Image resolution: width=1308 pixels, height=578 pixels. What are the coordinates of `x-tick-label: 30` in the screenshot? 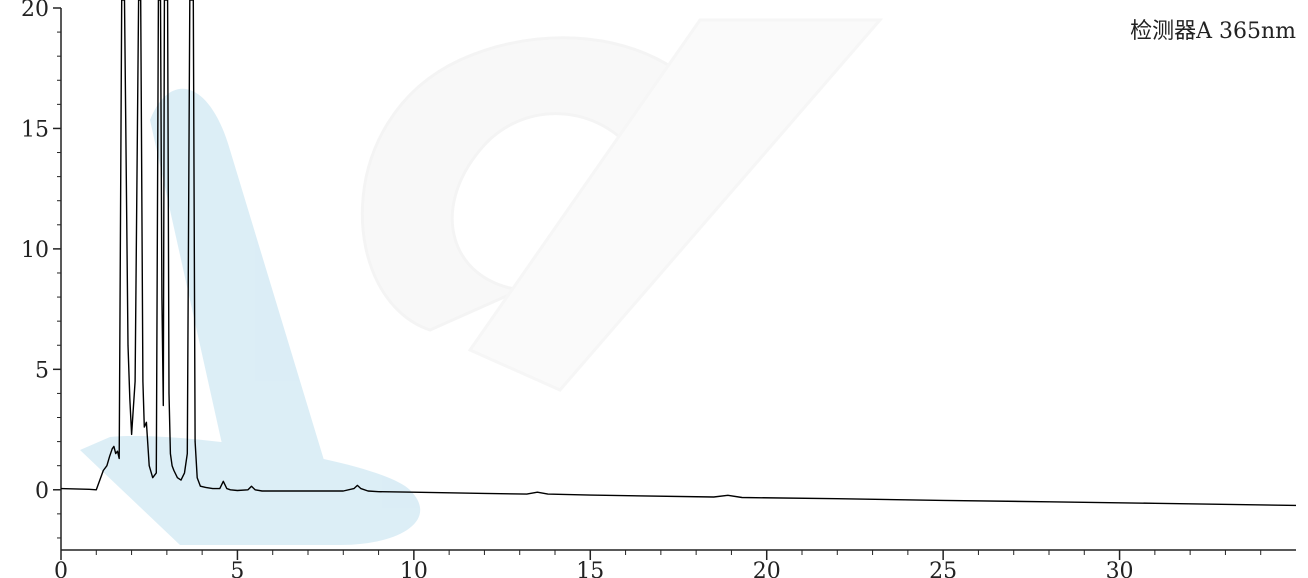 It's located at (1120, 568).